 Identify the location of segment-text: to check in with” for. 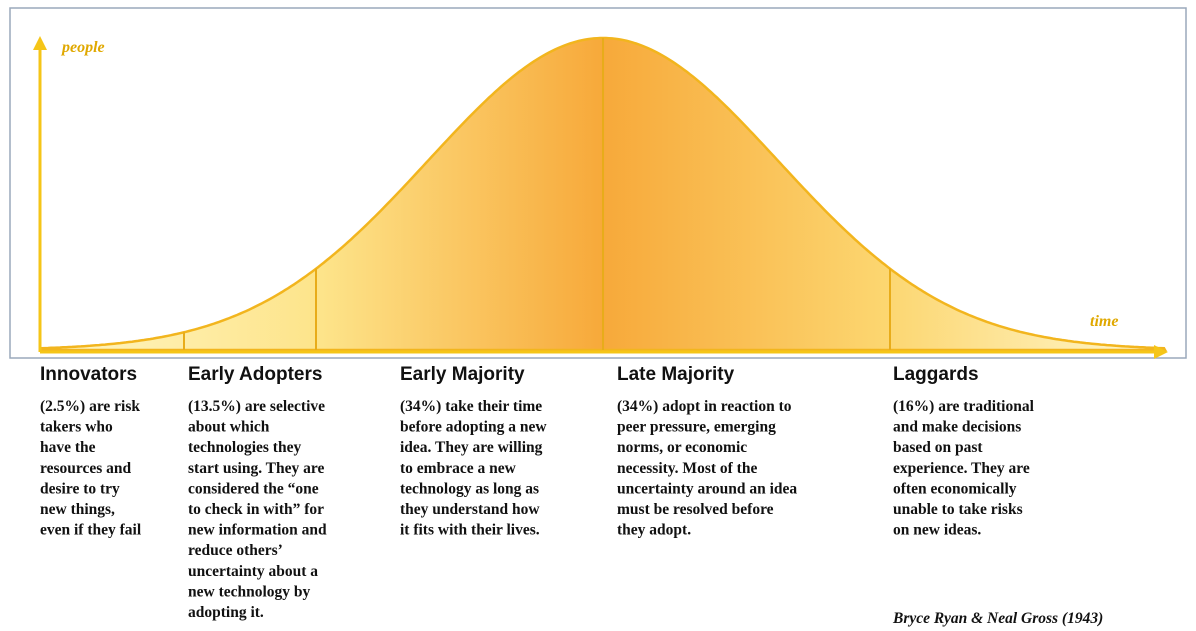
(256, 509).